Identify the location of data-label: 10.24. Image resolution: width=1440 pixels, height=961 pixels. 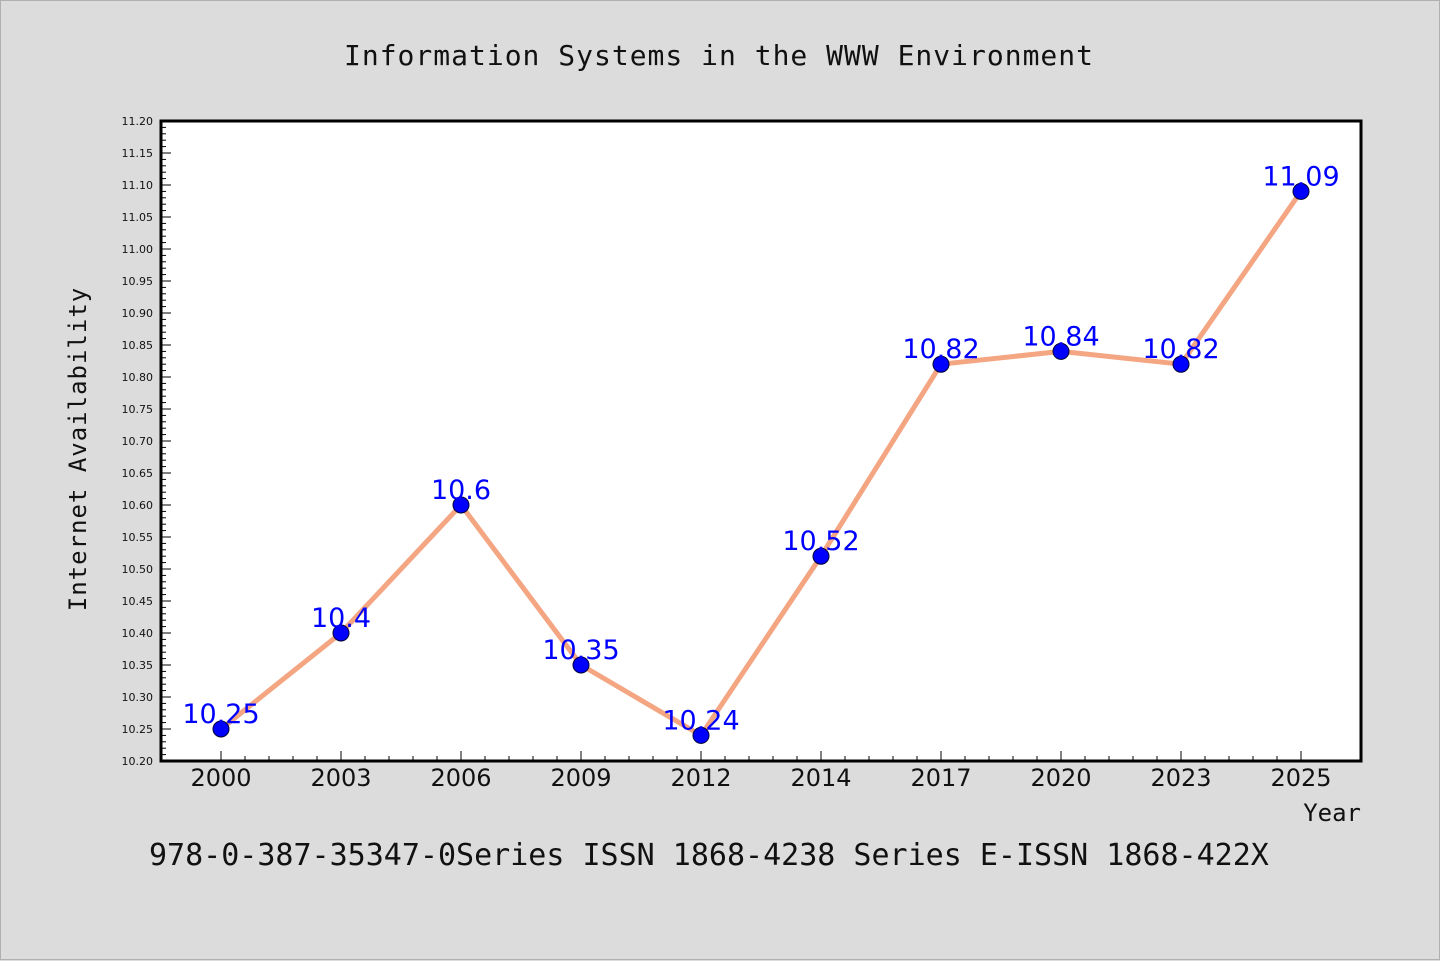
(700, 720).